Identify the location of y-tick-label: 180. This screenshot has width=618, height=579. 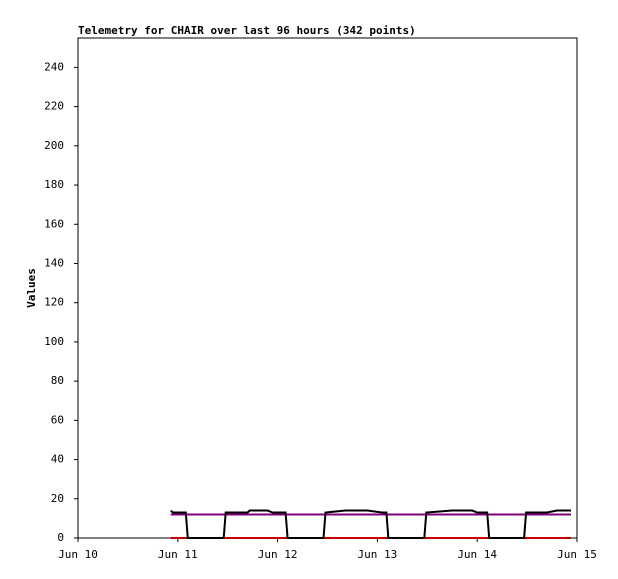
(54, 184).